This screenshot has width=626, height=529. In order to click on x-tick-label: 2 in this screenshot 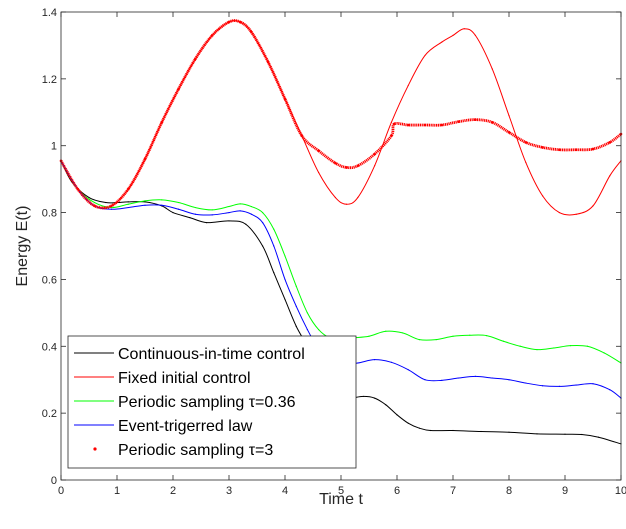, I will do `click(173, 491)`.